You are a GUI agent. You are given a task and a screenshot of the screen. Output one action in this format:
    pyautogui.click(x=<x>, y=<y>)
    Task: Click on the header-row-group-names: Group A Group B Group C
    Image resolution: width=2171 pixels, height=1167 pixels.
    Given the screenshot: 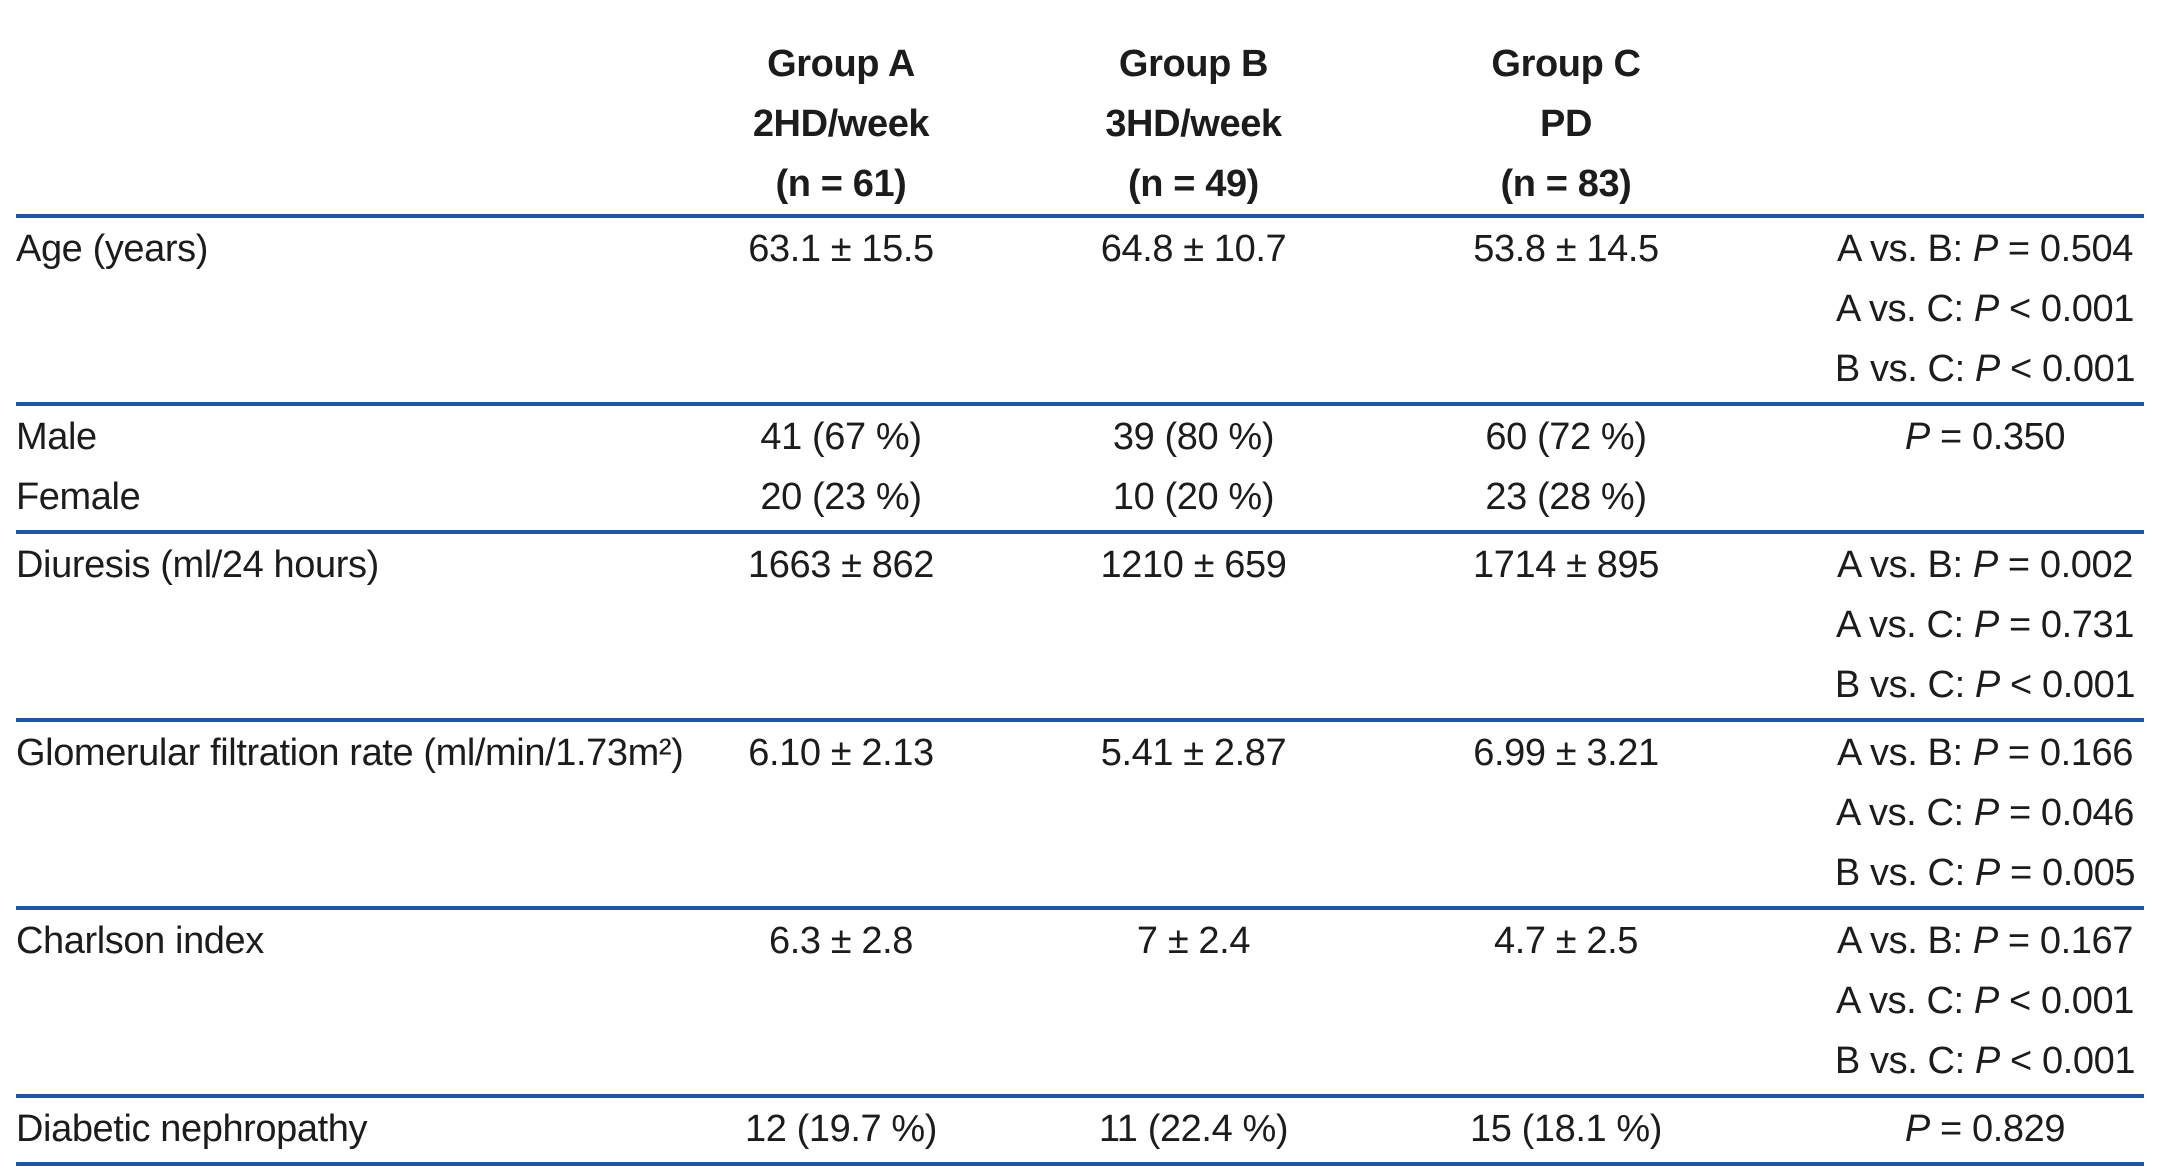 What is the action you would take?
    pyautogui.click(x=1080, y=64)
    